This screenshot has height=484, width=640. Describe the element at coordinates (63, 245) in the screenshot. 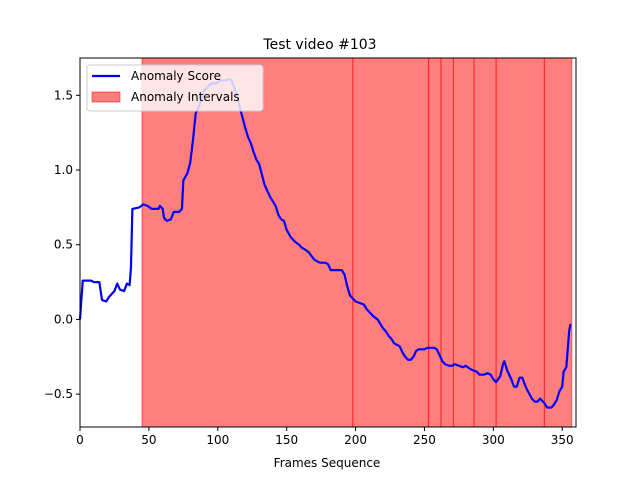

I see `y-tick-label: 0.5` at that location.